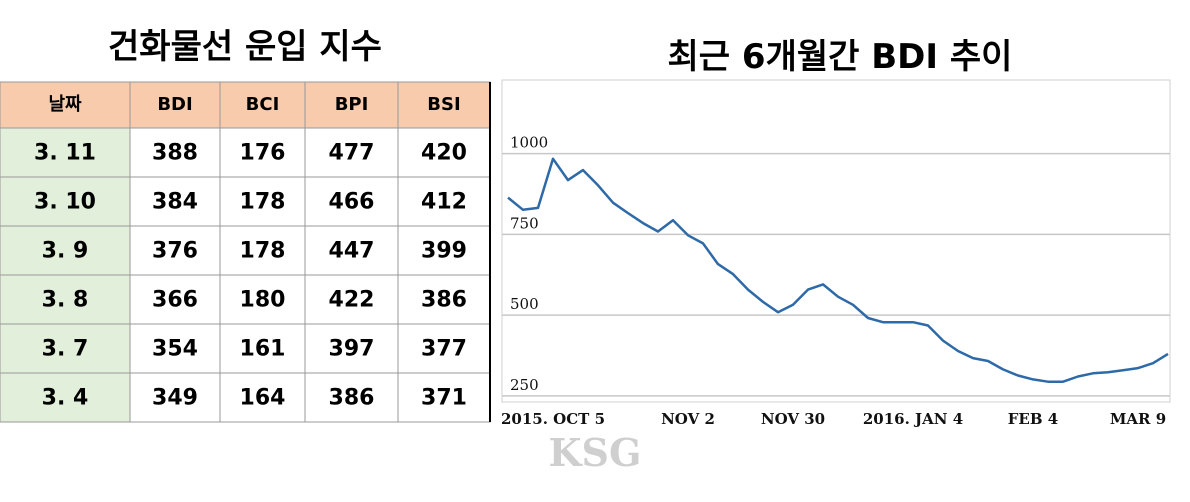  I want to click on cell-text: 384, so click(175, 202).